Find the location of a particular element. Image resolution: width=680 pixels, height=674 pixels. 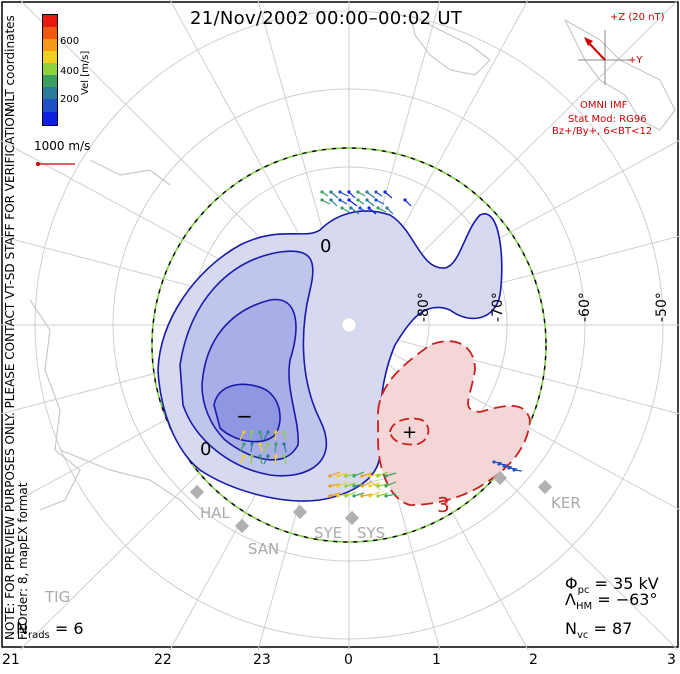

positive-cell-inner is located at coordinates (409, 431).